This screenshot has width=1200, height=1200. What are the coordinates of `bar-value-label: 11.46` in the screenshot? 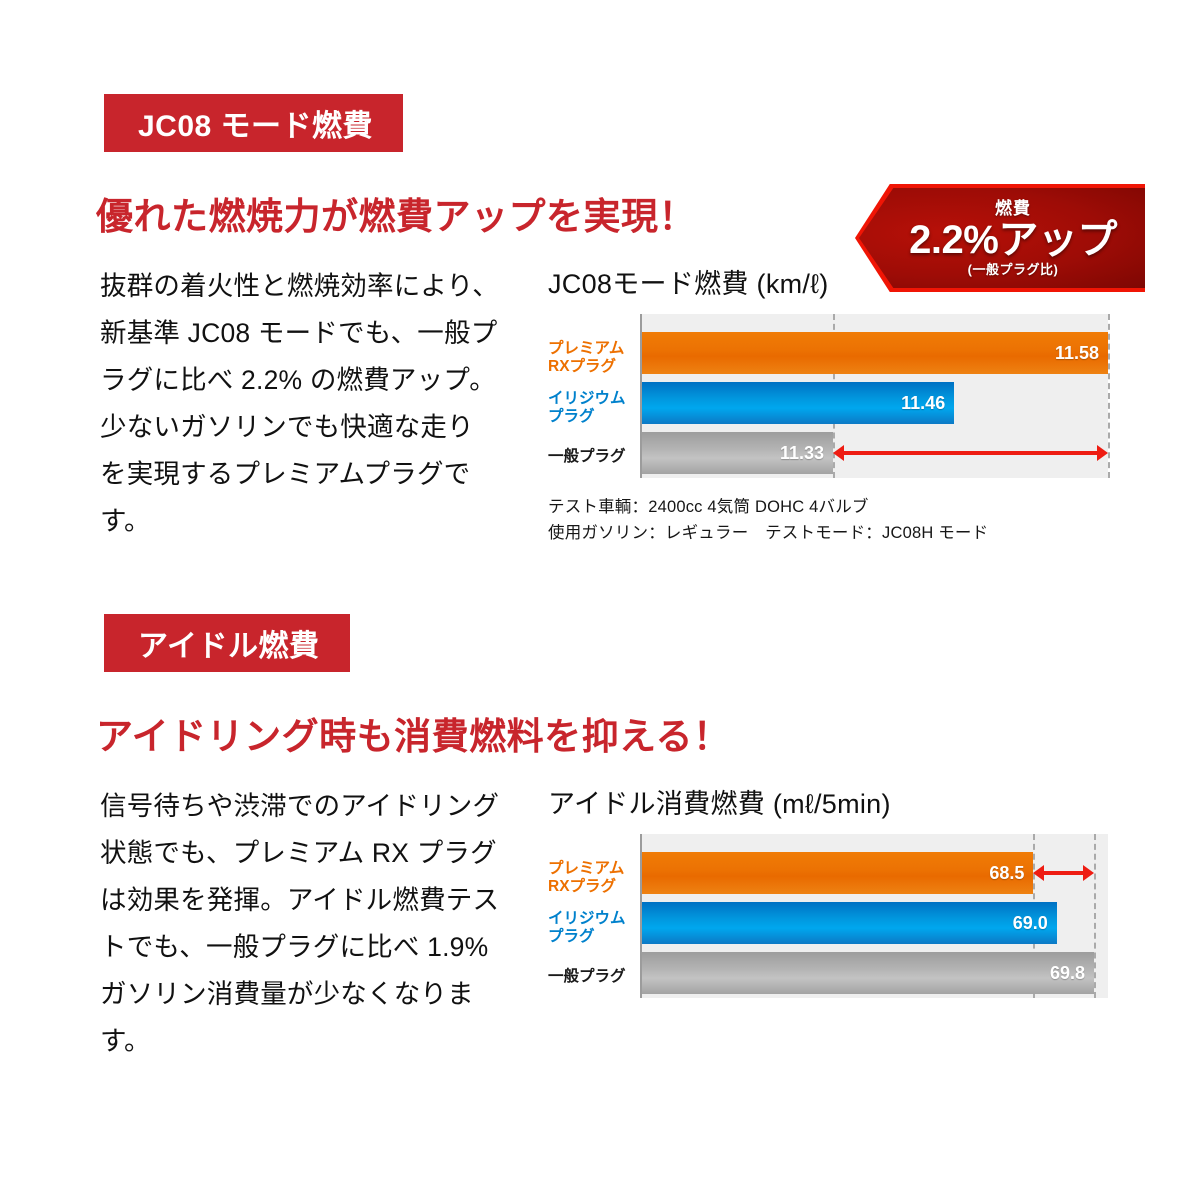 It's located at (923, 402).